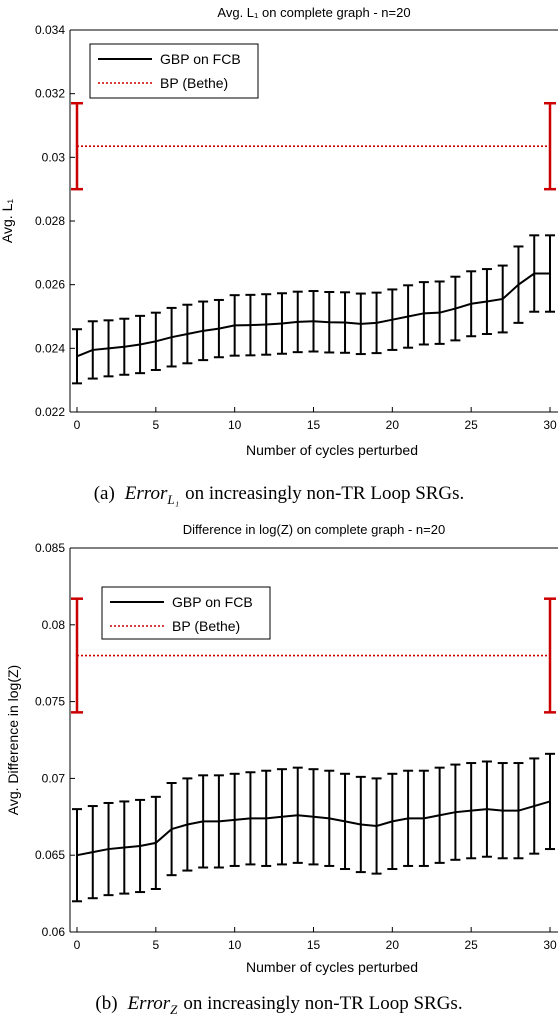 This screenshot has width=558, height=1022. Describe the element at coordinates (50, 412) in the screenshot. I see `y-tick-label: 0.022` at that location.